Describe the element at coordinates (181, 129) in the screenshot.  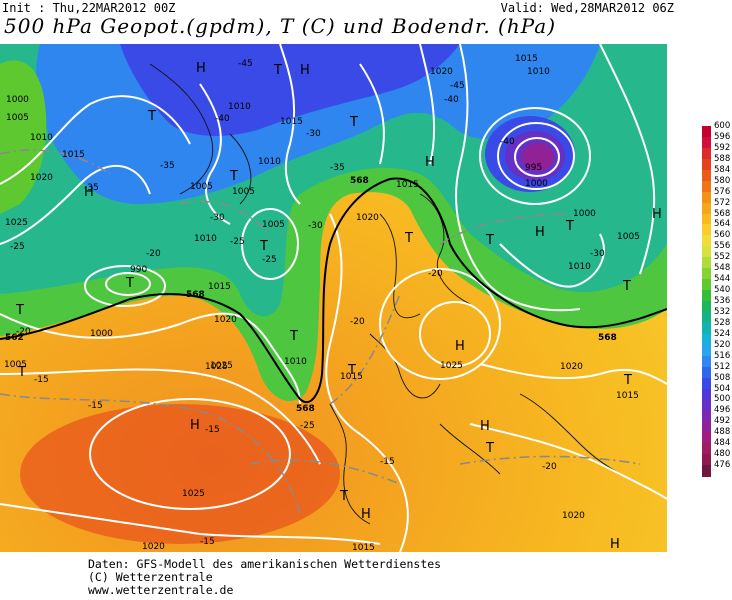
I see `coast-greenland` at that location.